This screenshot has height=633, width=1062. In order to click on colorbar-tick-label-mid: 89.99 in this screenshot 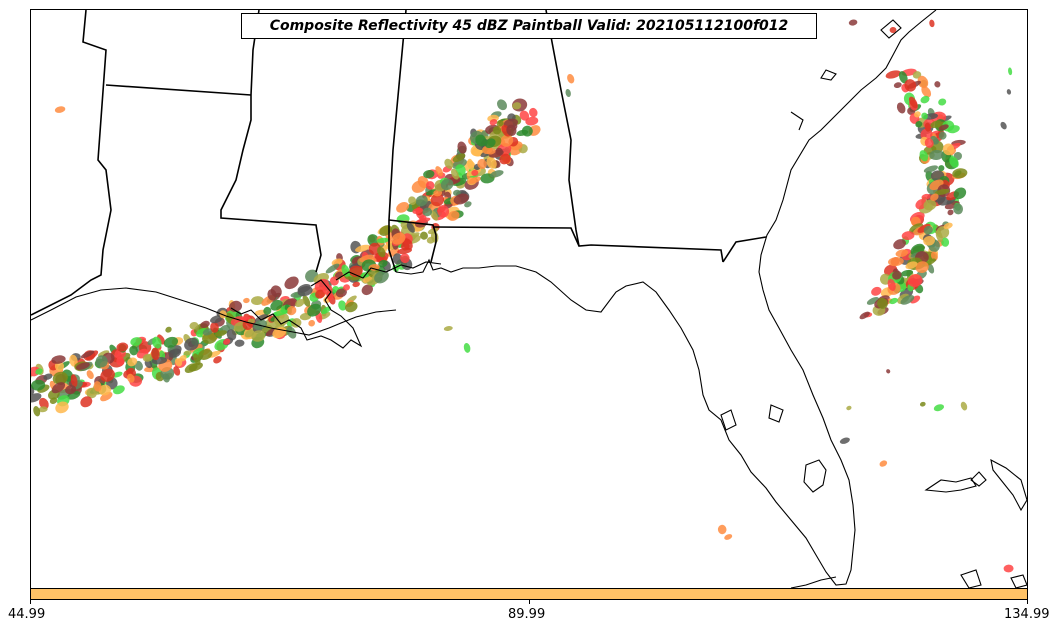, I will do `click(527, 614)`.